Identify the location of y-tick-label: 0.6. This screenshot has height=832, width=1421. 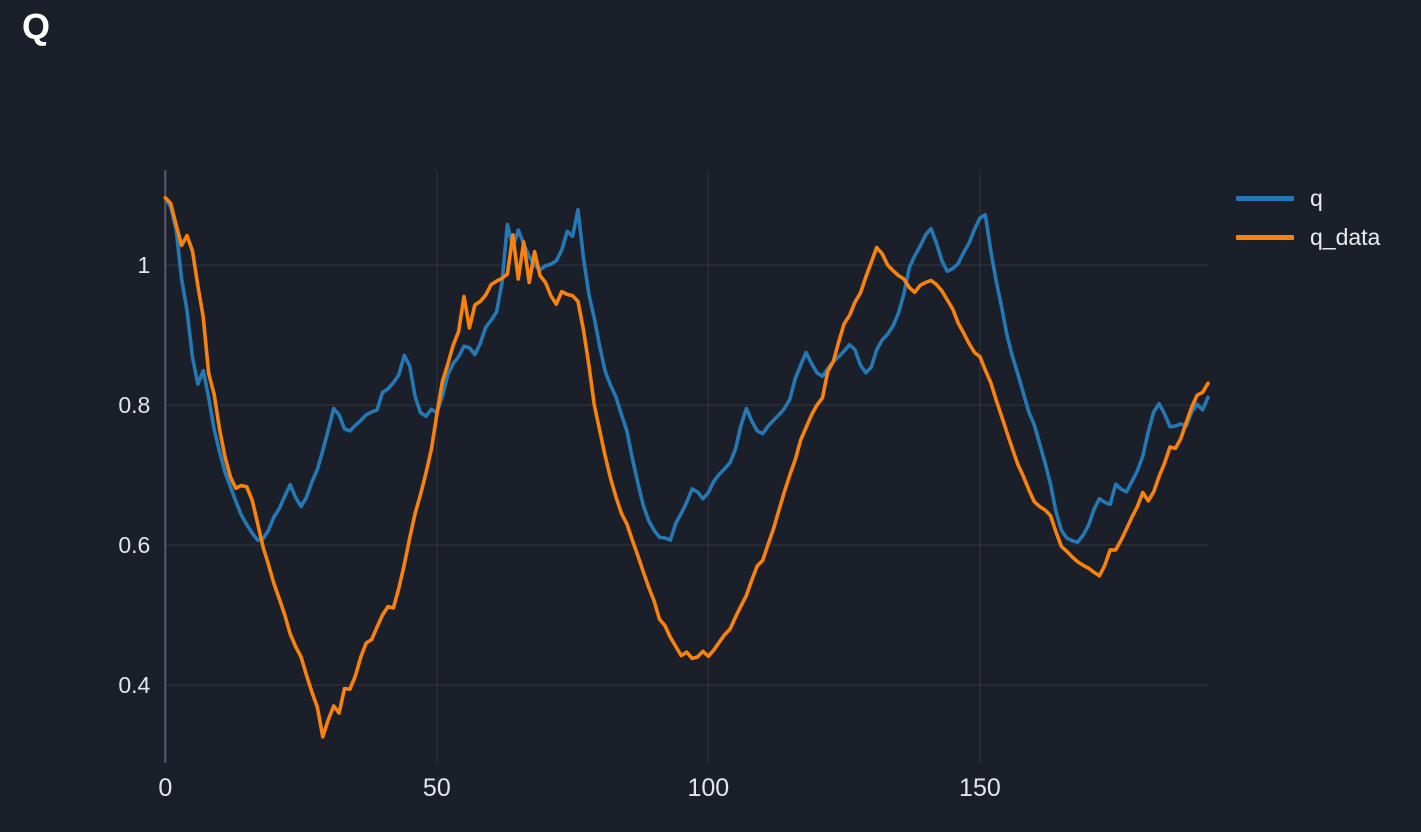
(134, 545).